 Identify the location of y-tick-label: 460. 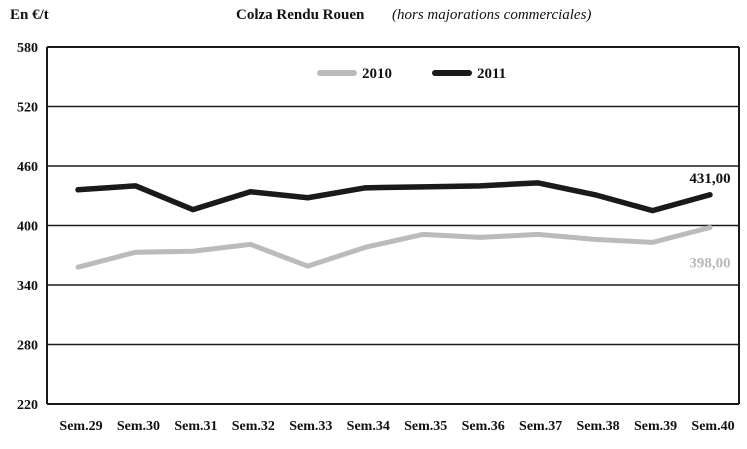
(27, 167).